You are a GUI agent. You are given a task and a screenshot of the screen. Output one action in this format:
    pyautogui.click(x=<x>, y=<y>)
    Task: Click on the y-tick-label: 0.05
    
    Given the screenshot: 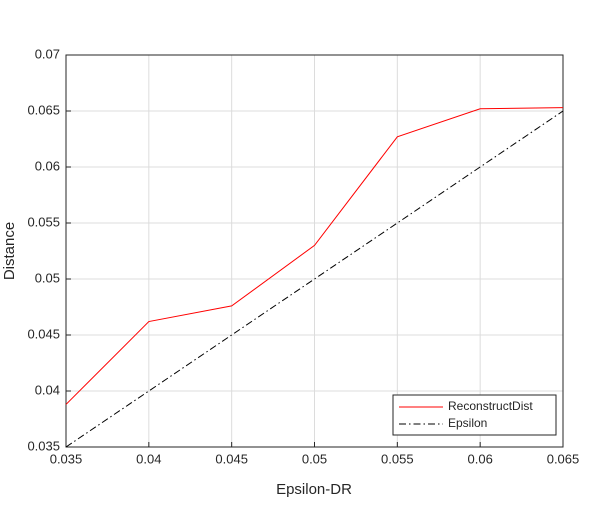 What is the action you would take?
    pyautogui.click(x=47, y=277)
    